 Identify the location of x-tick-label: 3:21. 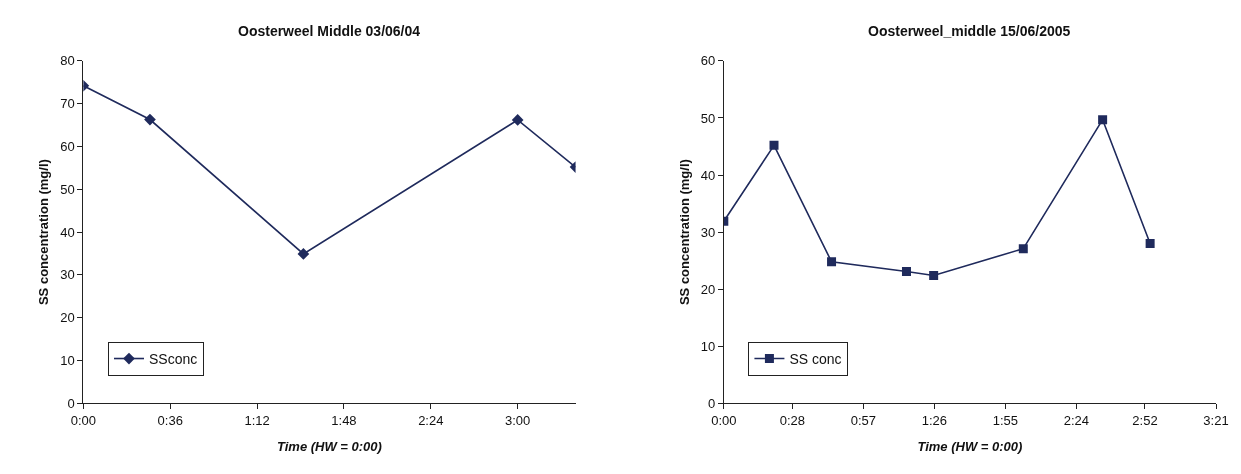
(1216, 420).